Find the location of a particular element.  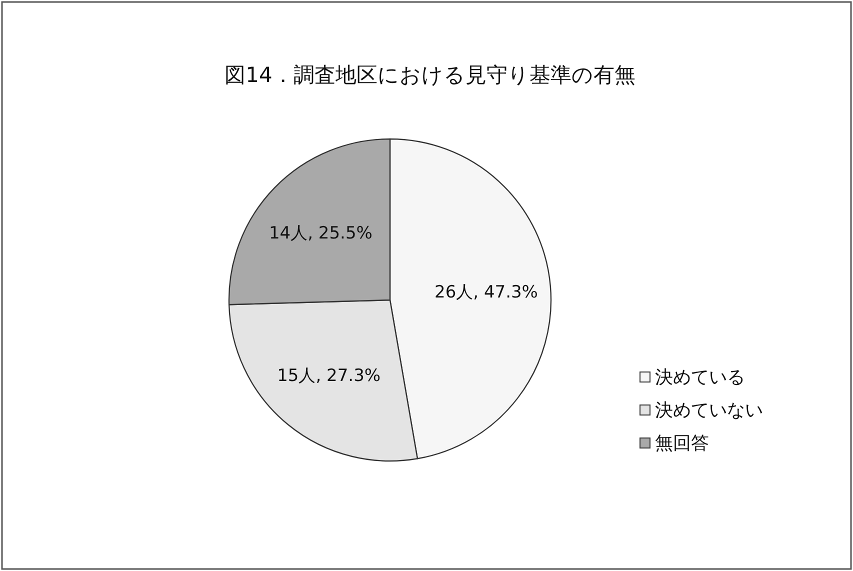

data-label: 14人, 25.5% is located at coordinates (320, 234).